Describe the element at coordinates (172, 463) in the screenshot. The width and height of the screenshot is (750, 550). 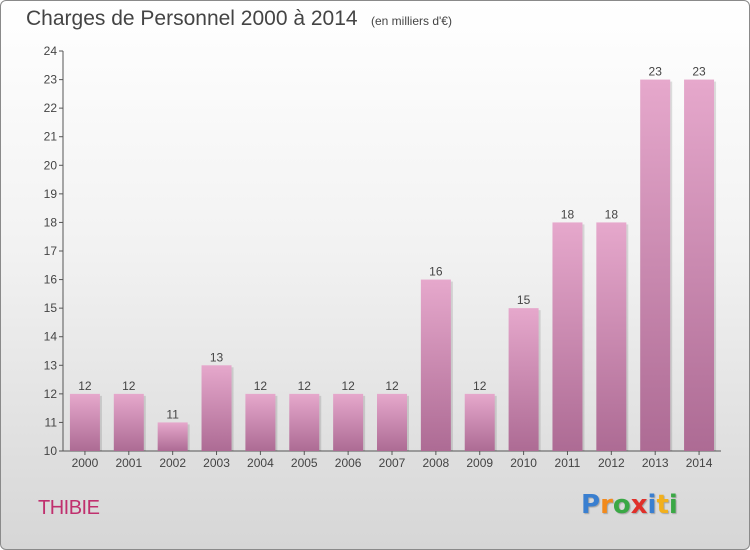
I see `x-tick-label: 2002` at that location.